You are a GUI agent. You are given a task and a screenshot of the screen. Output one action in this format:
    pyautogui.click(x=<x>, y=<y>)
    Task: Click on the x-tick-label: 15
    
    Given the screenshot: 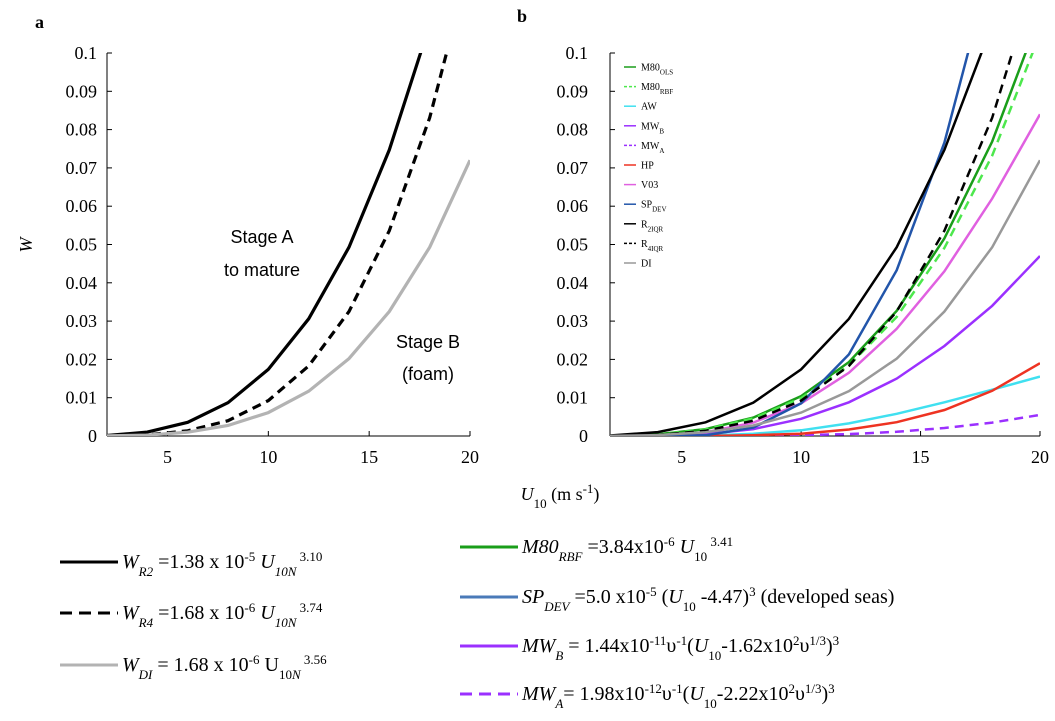 What is the action you would take?
    pyautogui.click(x=921, y=457)
    